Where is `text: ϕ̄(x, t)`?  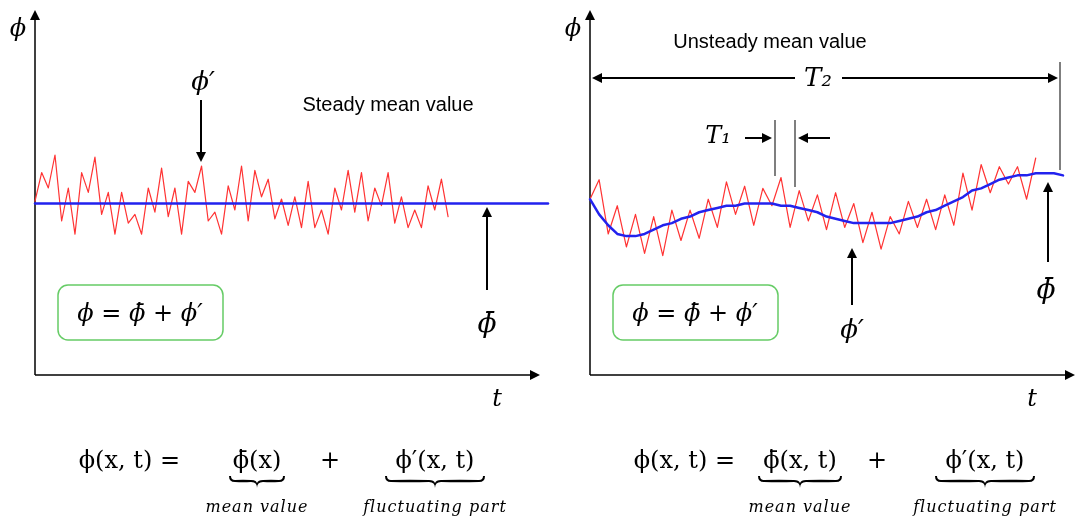 text: ϕ̄(x, t) is located at coordinates (800, 460).